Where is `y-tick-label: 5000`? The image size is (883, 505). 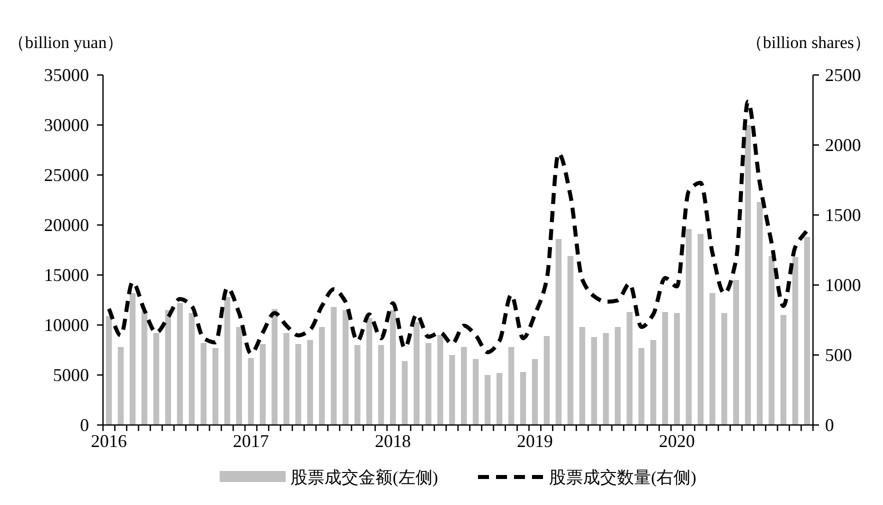 y-tick-label: 5000 is located at coordinates (71, 375).